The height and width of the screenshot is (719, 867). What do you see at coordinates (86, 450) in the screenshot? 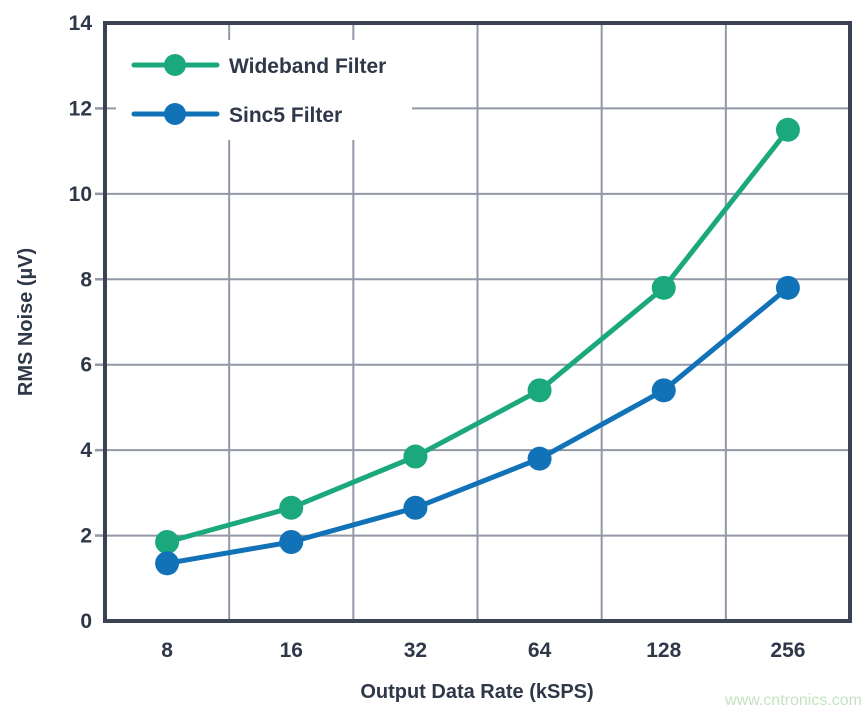
I see `y-tick-label: 4` at bounding box center [86, 450].